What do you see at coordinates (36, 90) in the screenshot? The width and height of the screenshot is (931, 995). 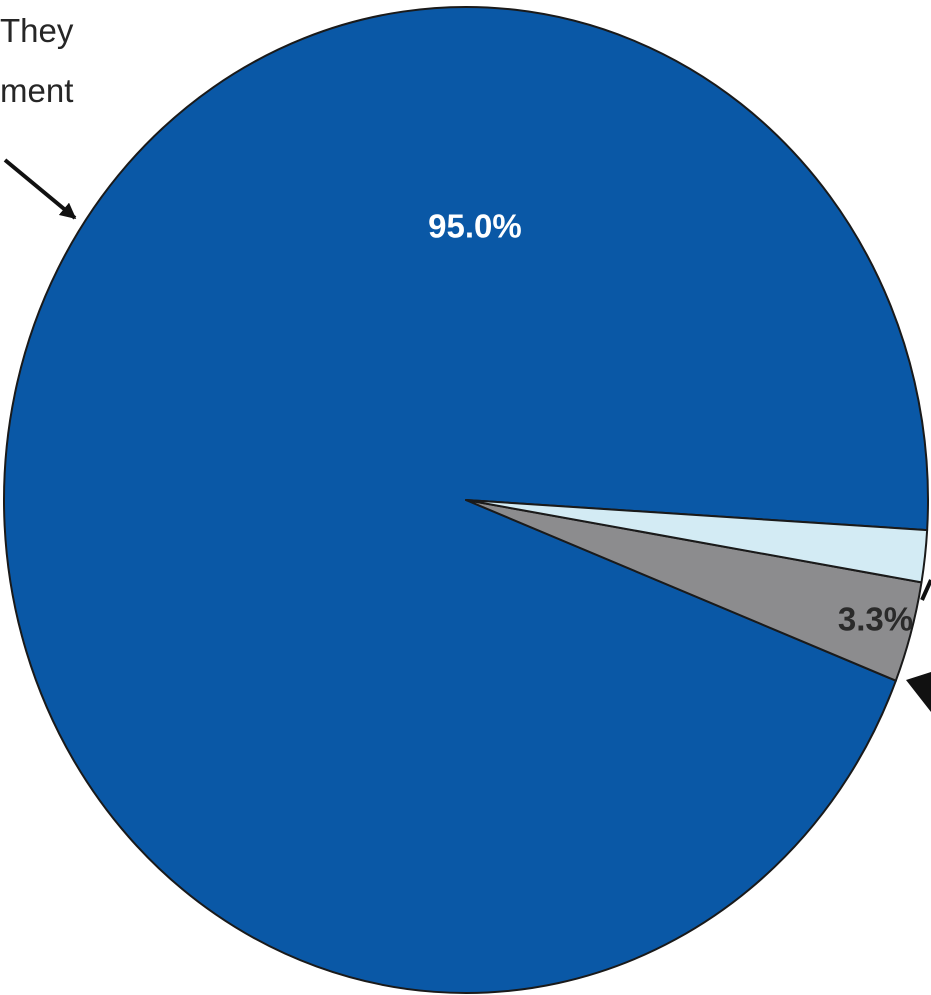 I see `annotation-line-2: ment` at bounding box center [36, 90].